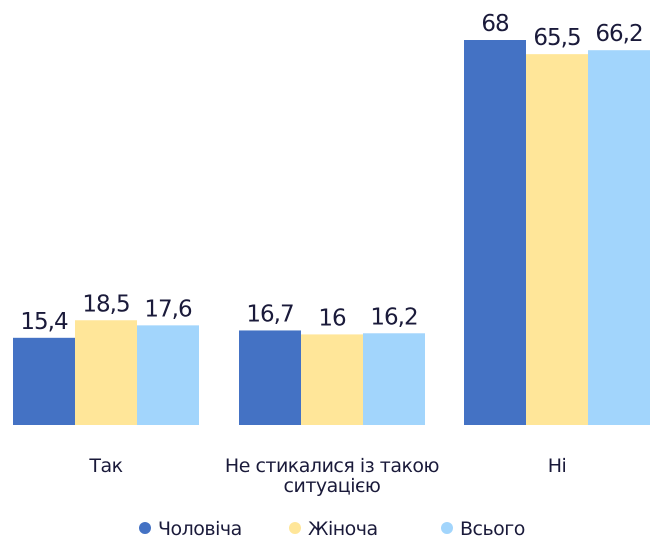 This screenshot has width=650, height=538. Describe the element at coordinates (106, 466) in the screenshot. I see `x-tick-label: Так` at that location.